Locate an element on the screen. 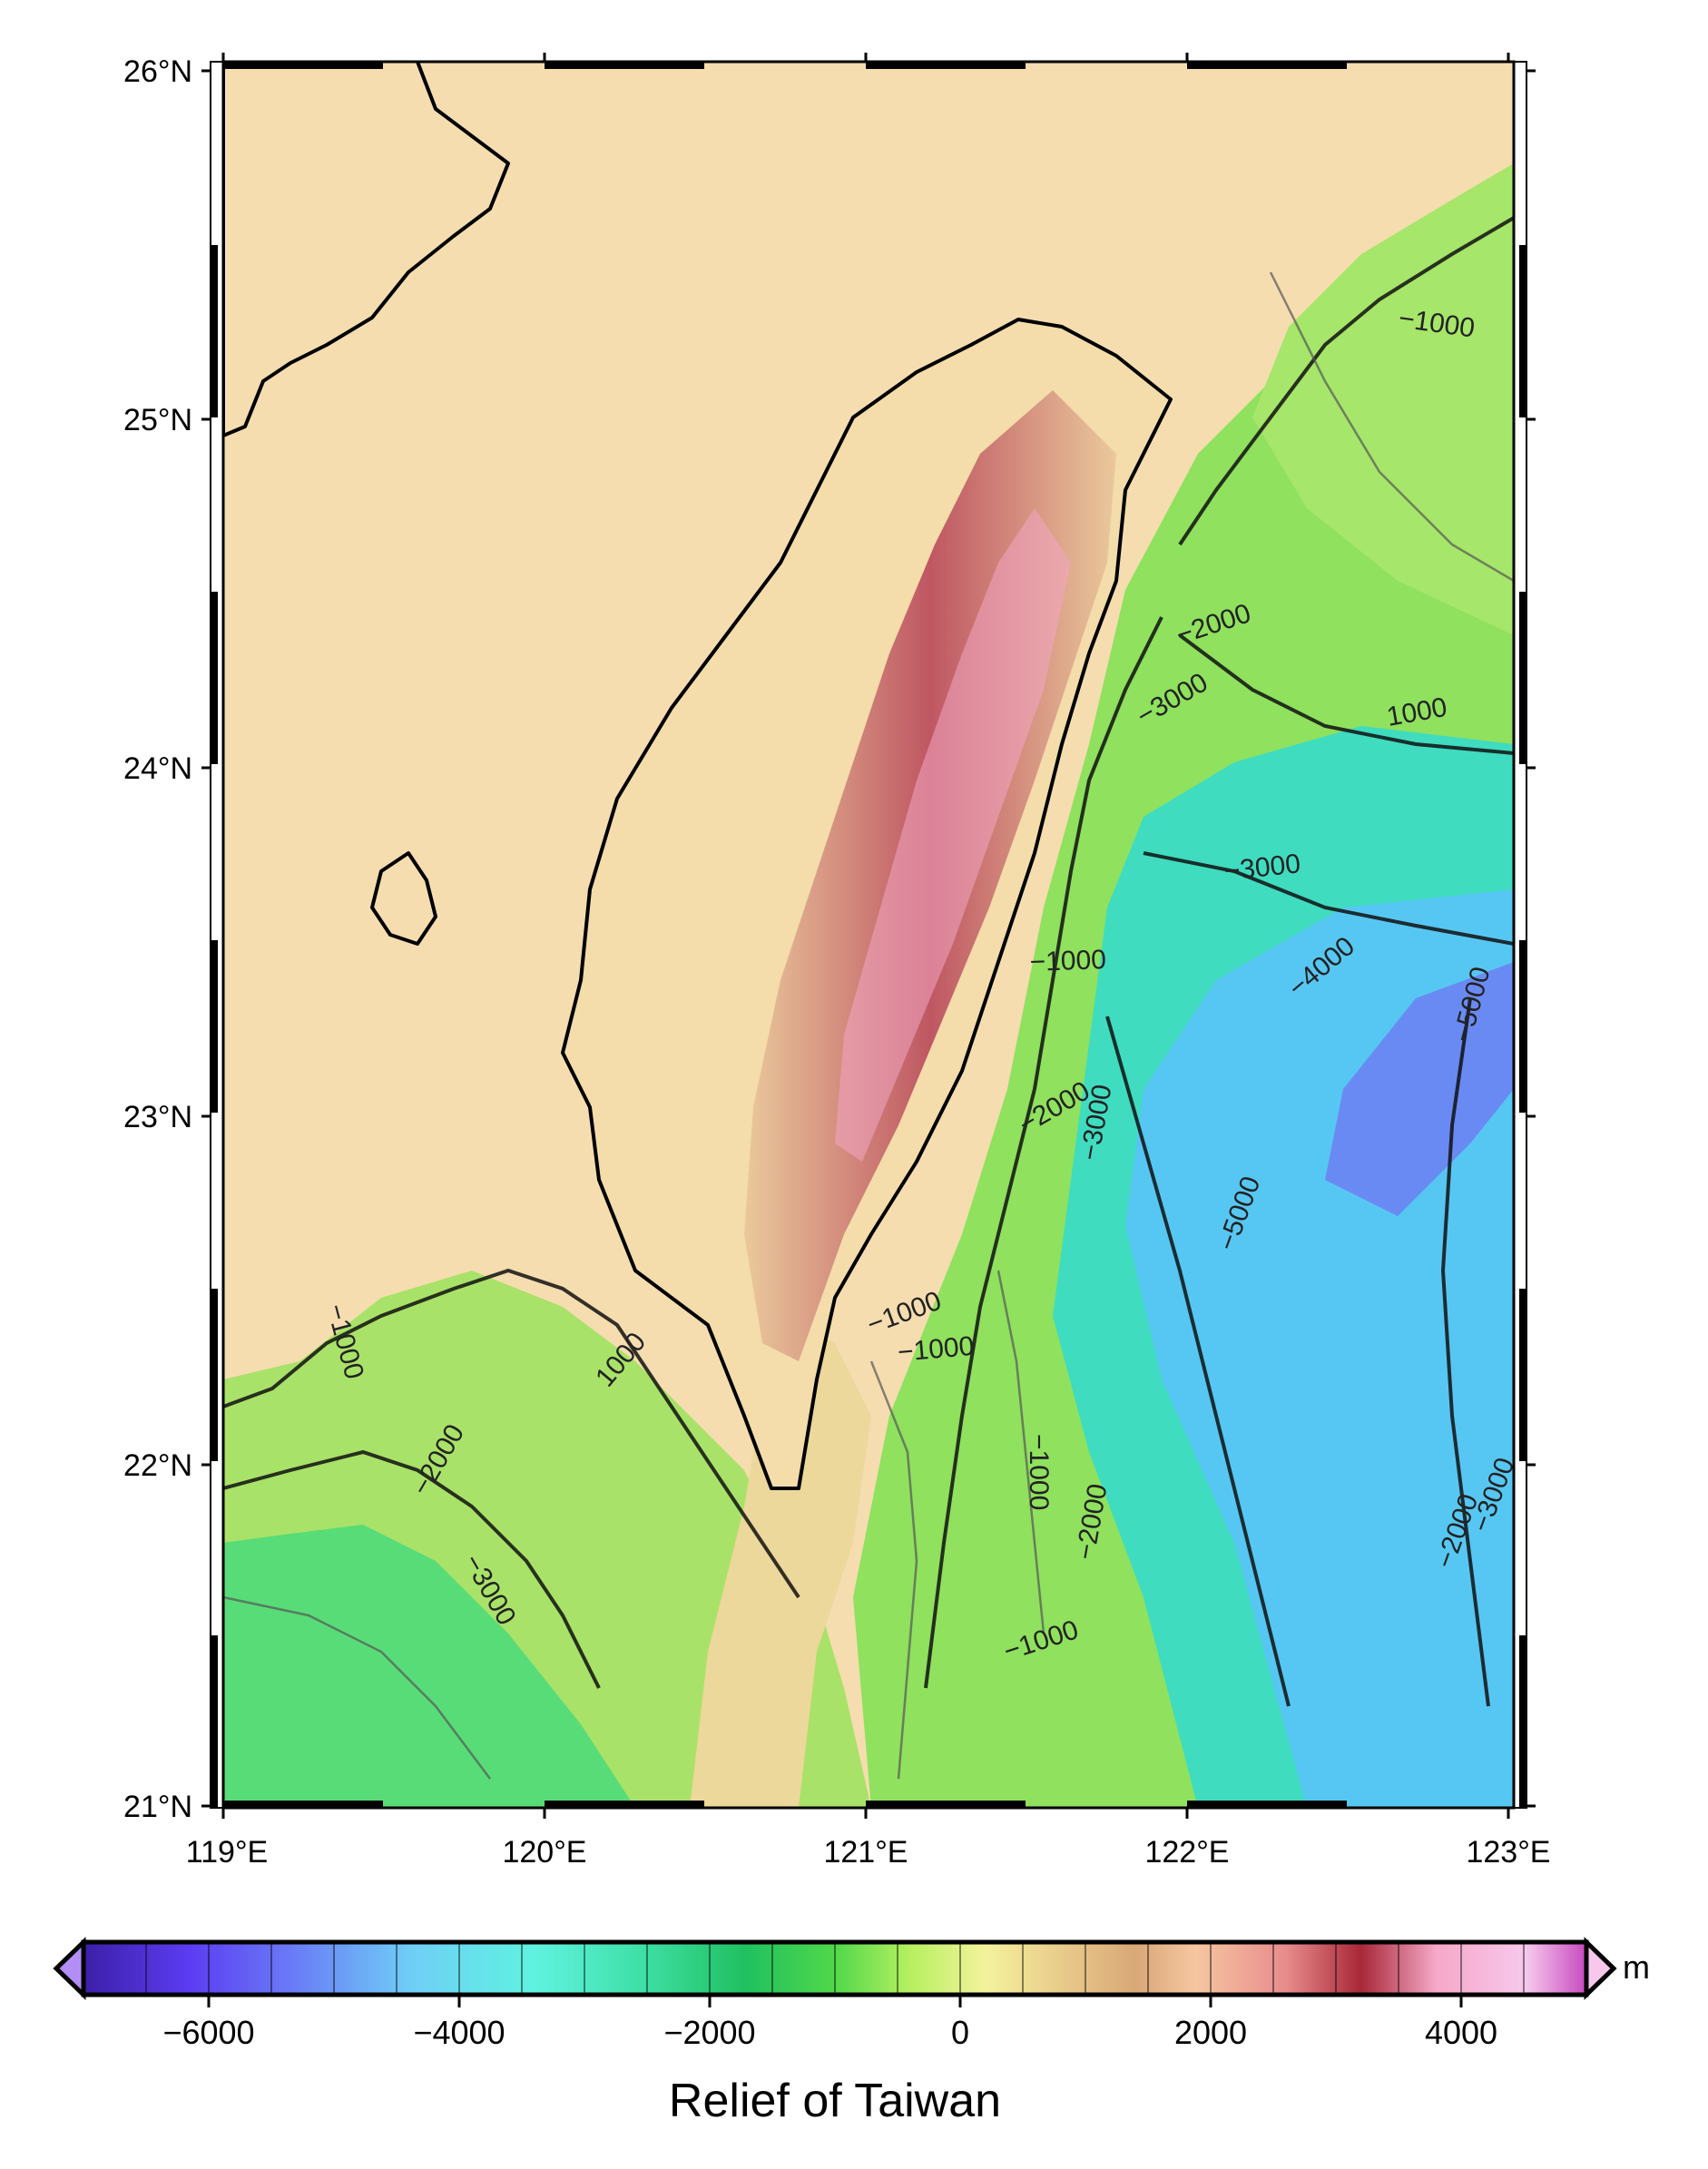 This screenshot has width=1708, height=2169. lat-label: 23°N is located at coordinates (157, 1117).